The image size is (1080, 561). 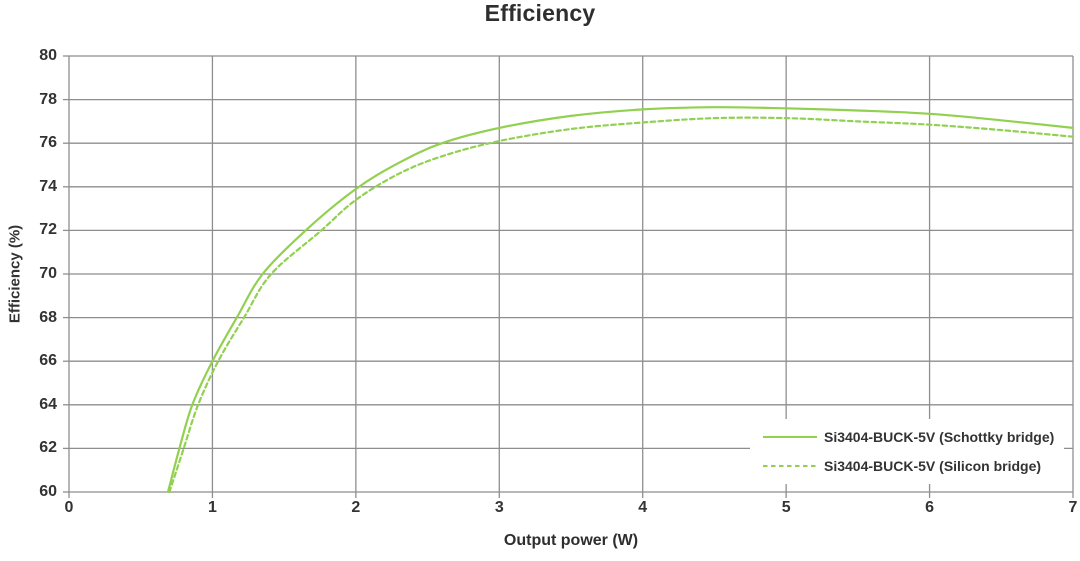 I want to click on x-tick-label: 2, so click(x=356, y=507).